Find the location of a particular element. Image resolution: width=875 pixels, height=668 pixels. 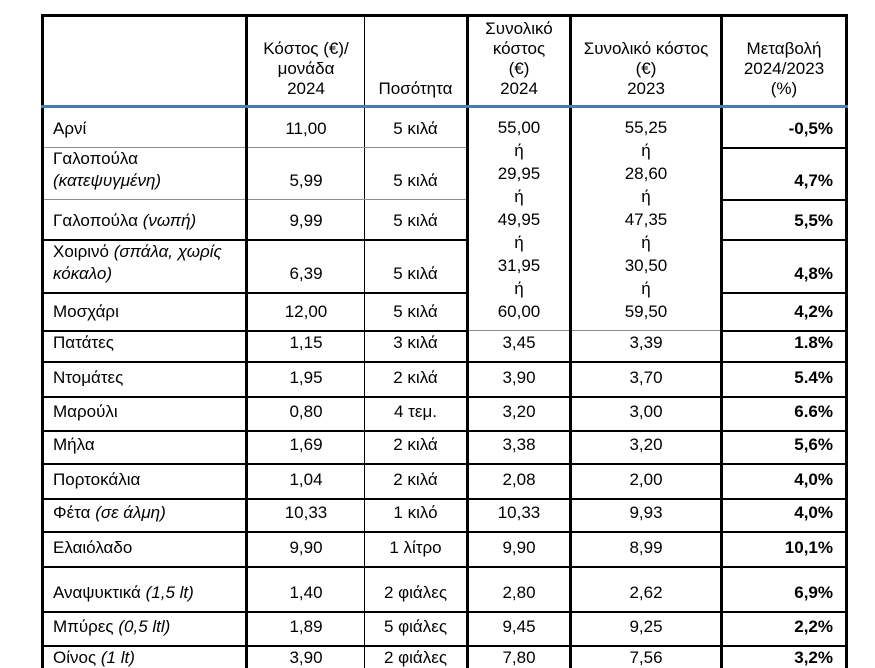

cost-cell: 1,89 is located at coordinates (305, 629).